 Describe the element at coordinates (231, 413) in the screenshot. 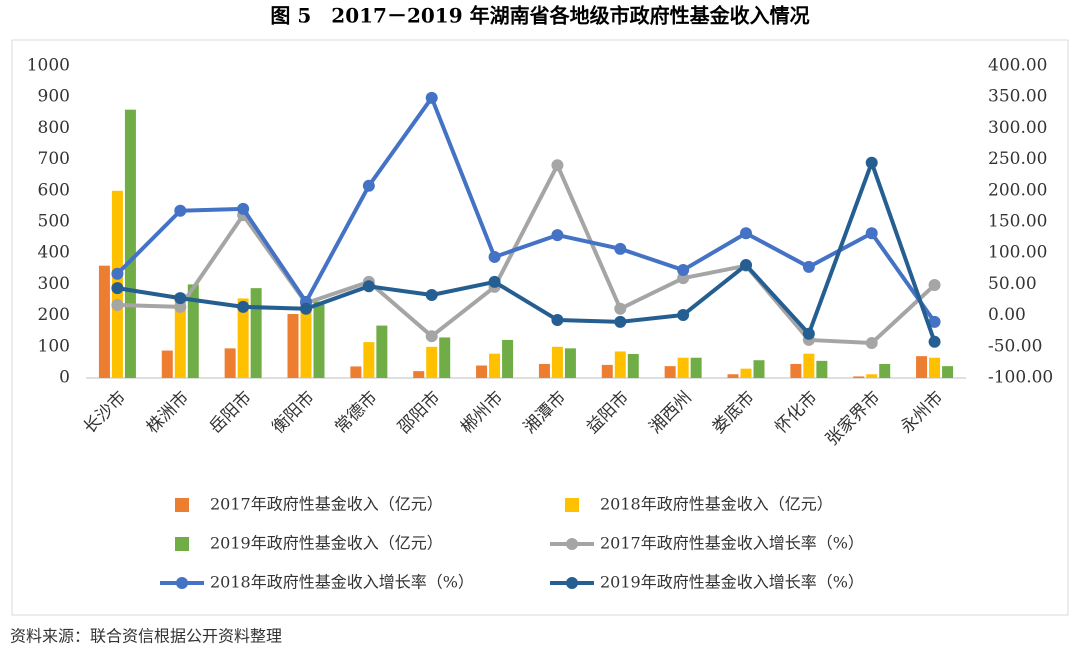

I see `x-tick-label: 岳阳市` at that location.